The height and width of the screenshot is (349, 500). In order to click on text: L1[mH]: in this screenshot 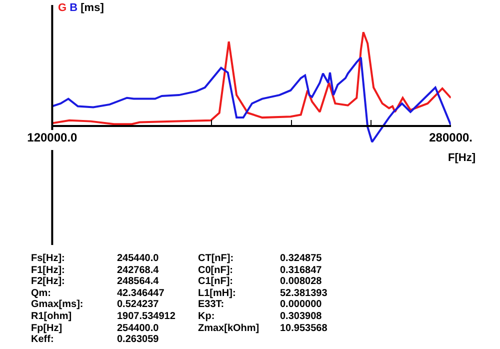, I will do `click(217, 293)`.